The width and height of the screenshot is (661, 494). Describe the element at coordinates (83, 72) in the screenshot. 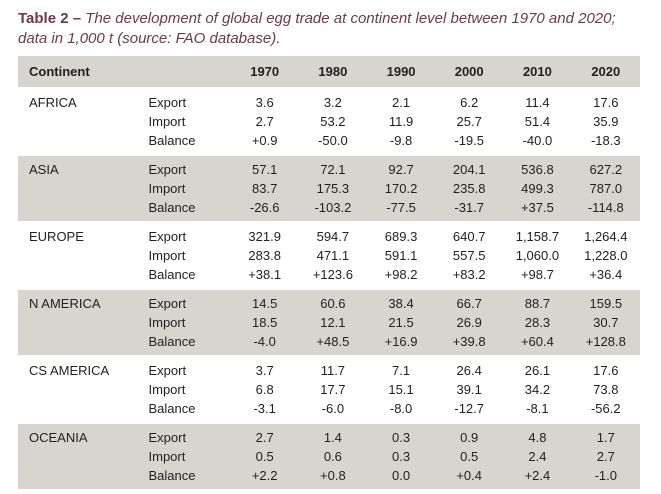

I see `header-continent: Continent` at that location.